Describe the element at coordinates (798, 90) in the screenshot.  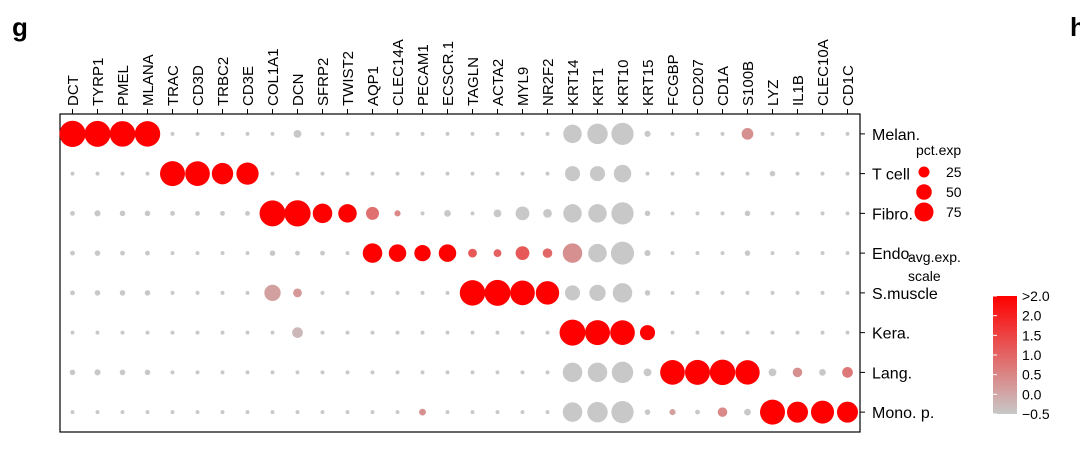
I see `gene-label: IL1B` at that location.